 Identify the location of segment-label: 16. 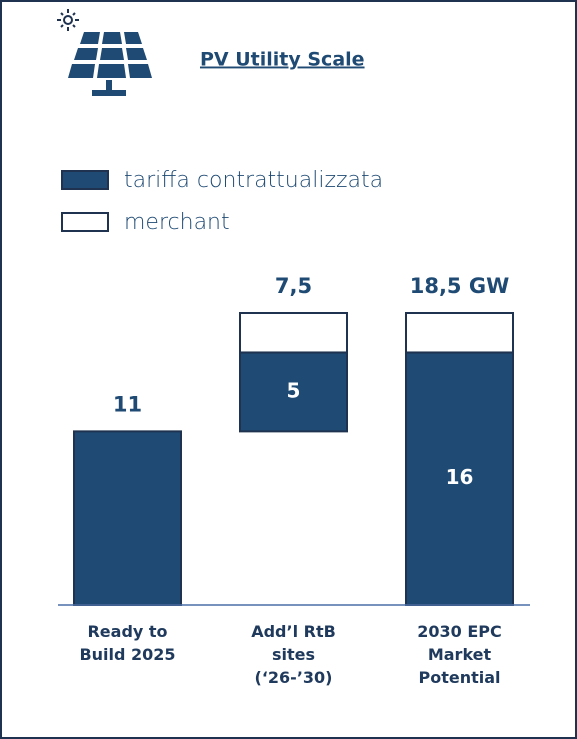
(460, 477).